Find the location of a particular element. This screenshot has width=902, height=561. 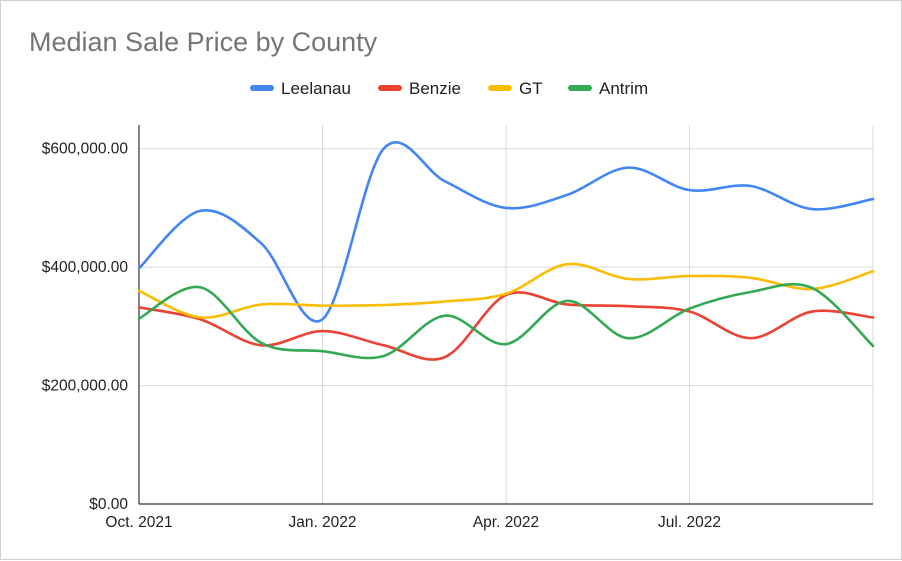

y-tick-label: $0.00 is located at coordinates (108, 504).